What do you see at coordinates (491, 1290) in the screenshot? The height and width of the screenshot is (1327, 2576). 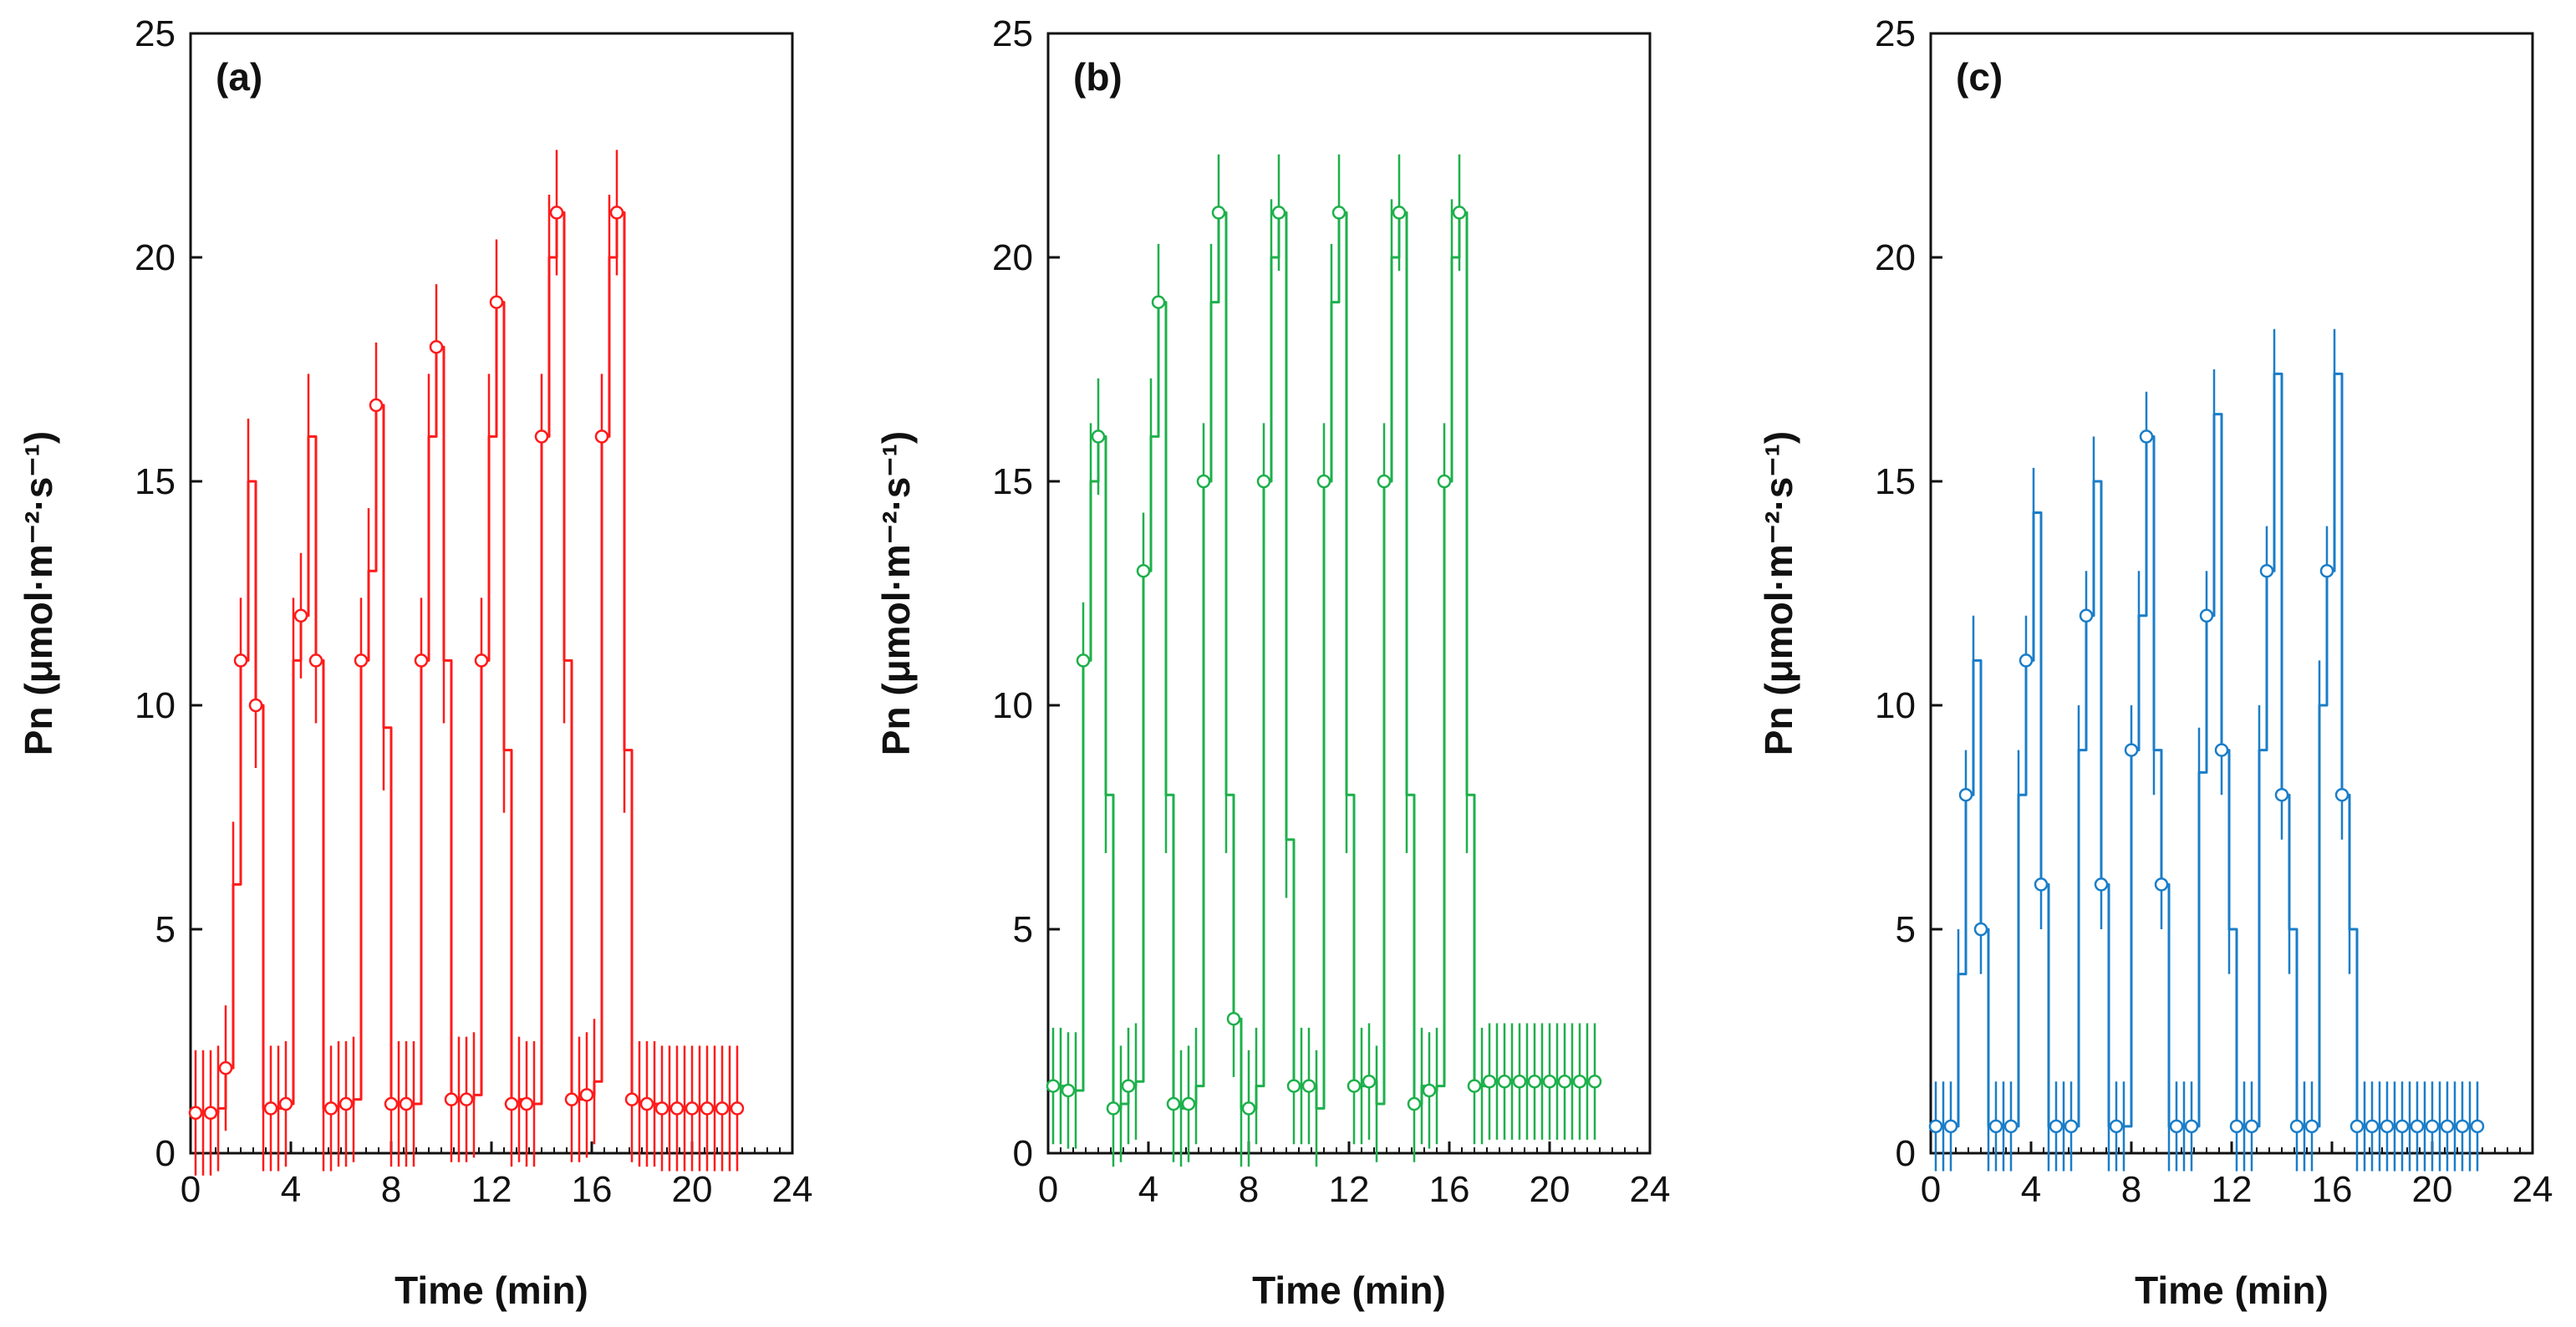 I see `x-axis-title: Time (min)` at bounding box center [491, 1290].